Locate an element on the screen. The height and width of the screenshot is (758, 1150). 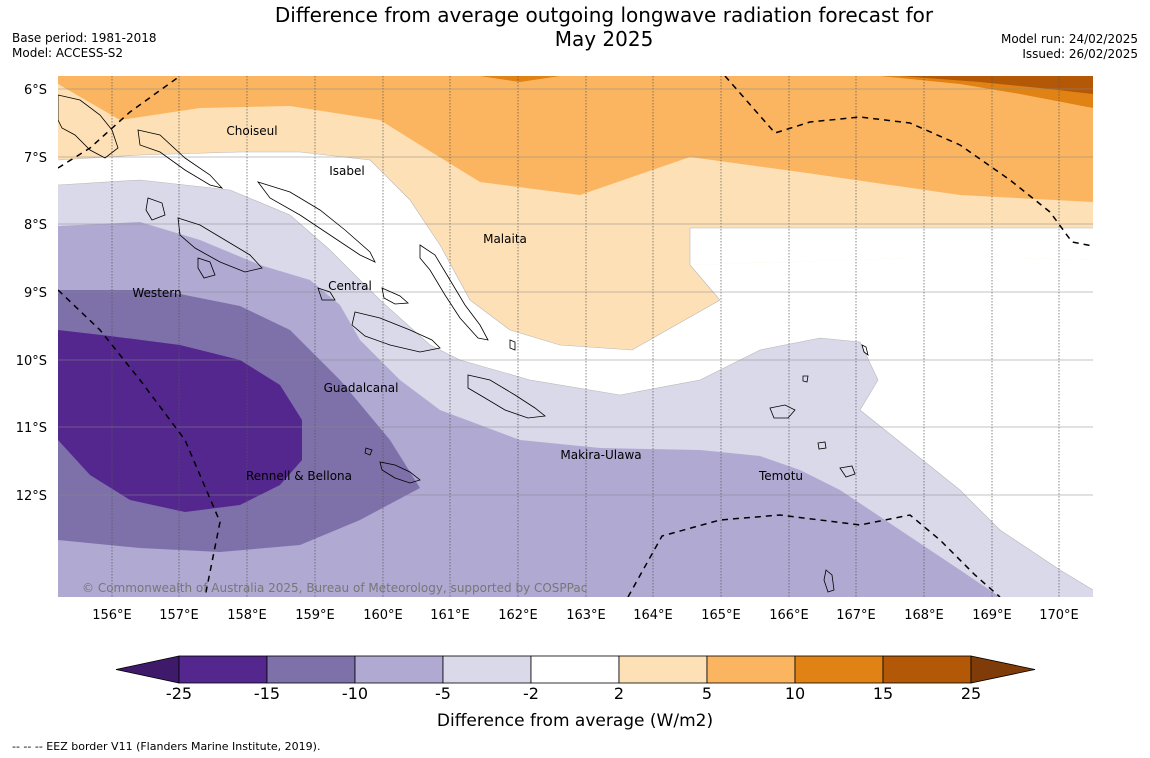
meta-right: Model run: 24/02/2025 Issued: 26/02/2025 is located at coordinates (1069, 47).